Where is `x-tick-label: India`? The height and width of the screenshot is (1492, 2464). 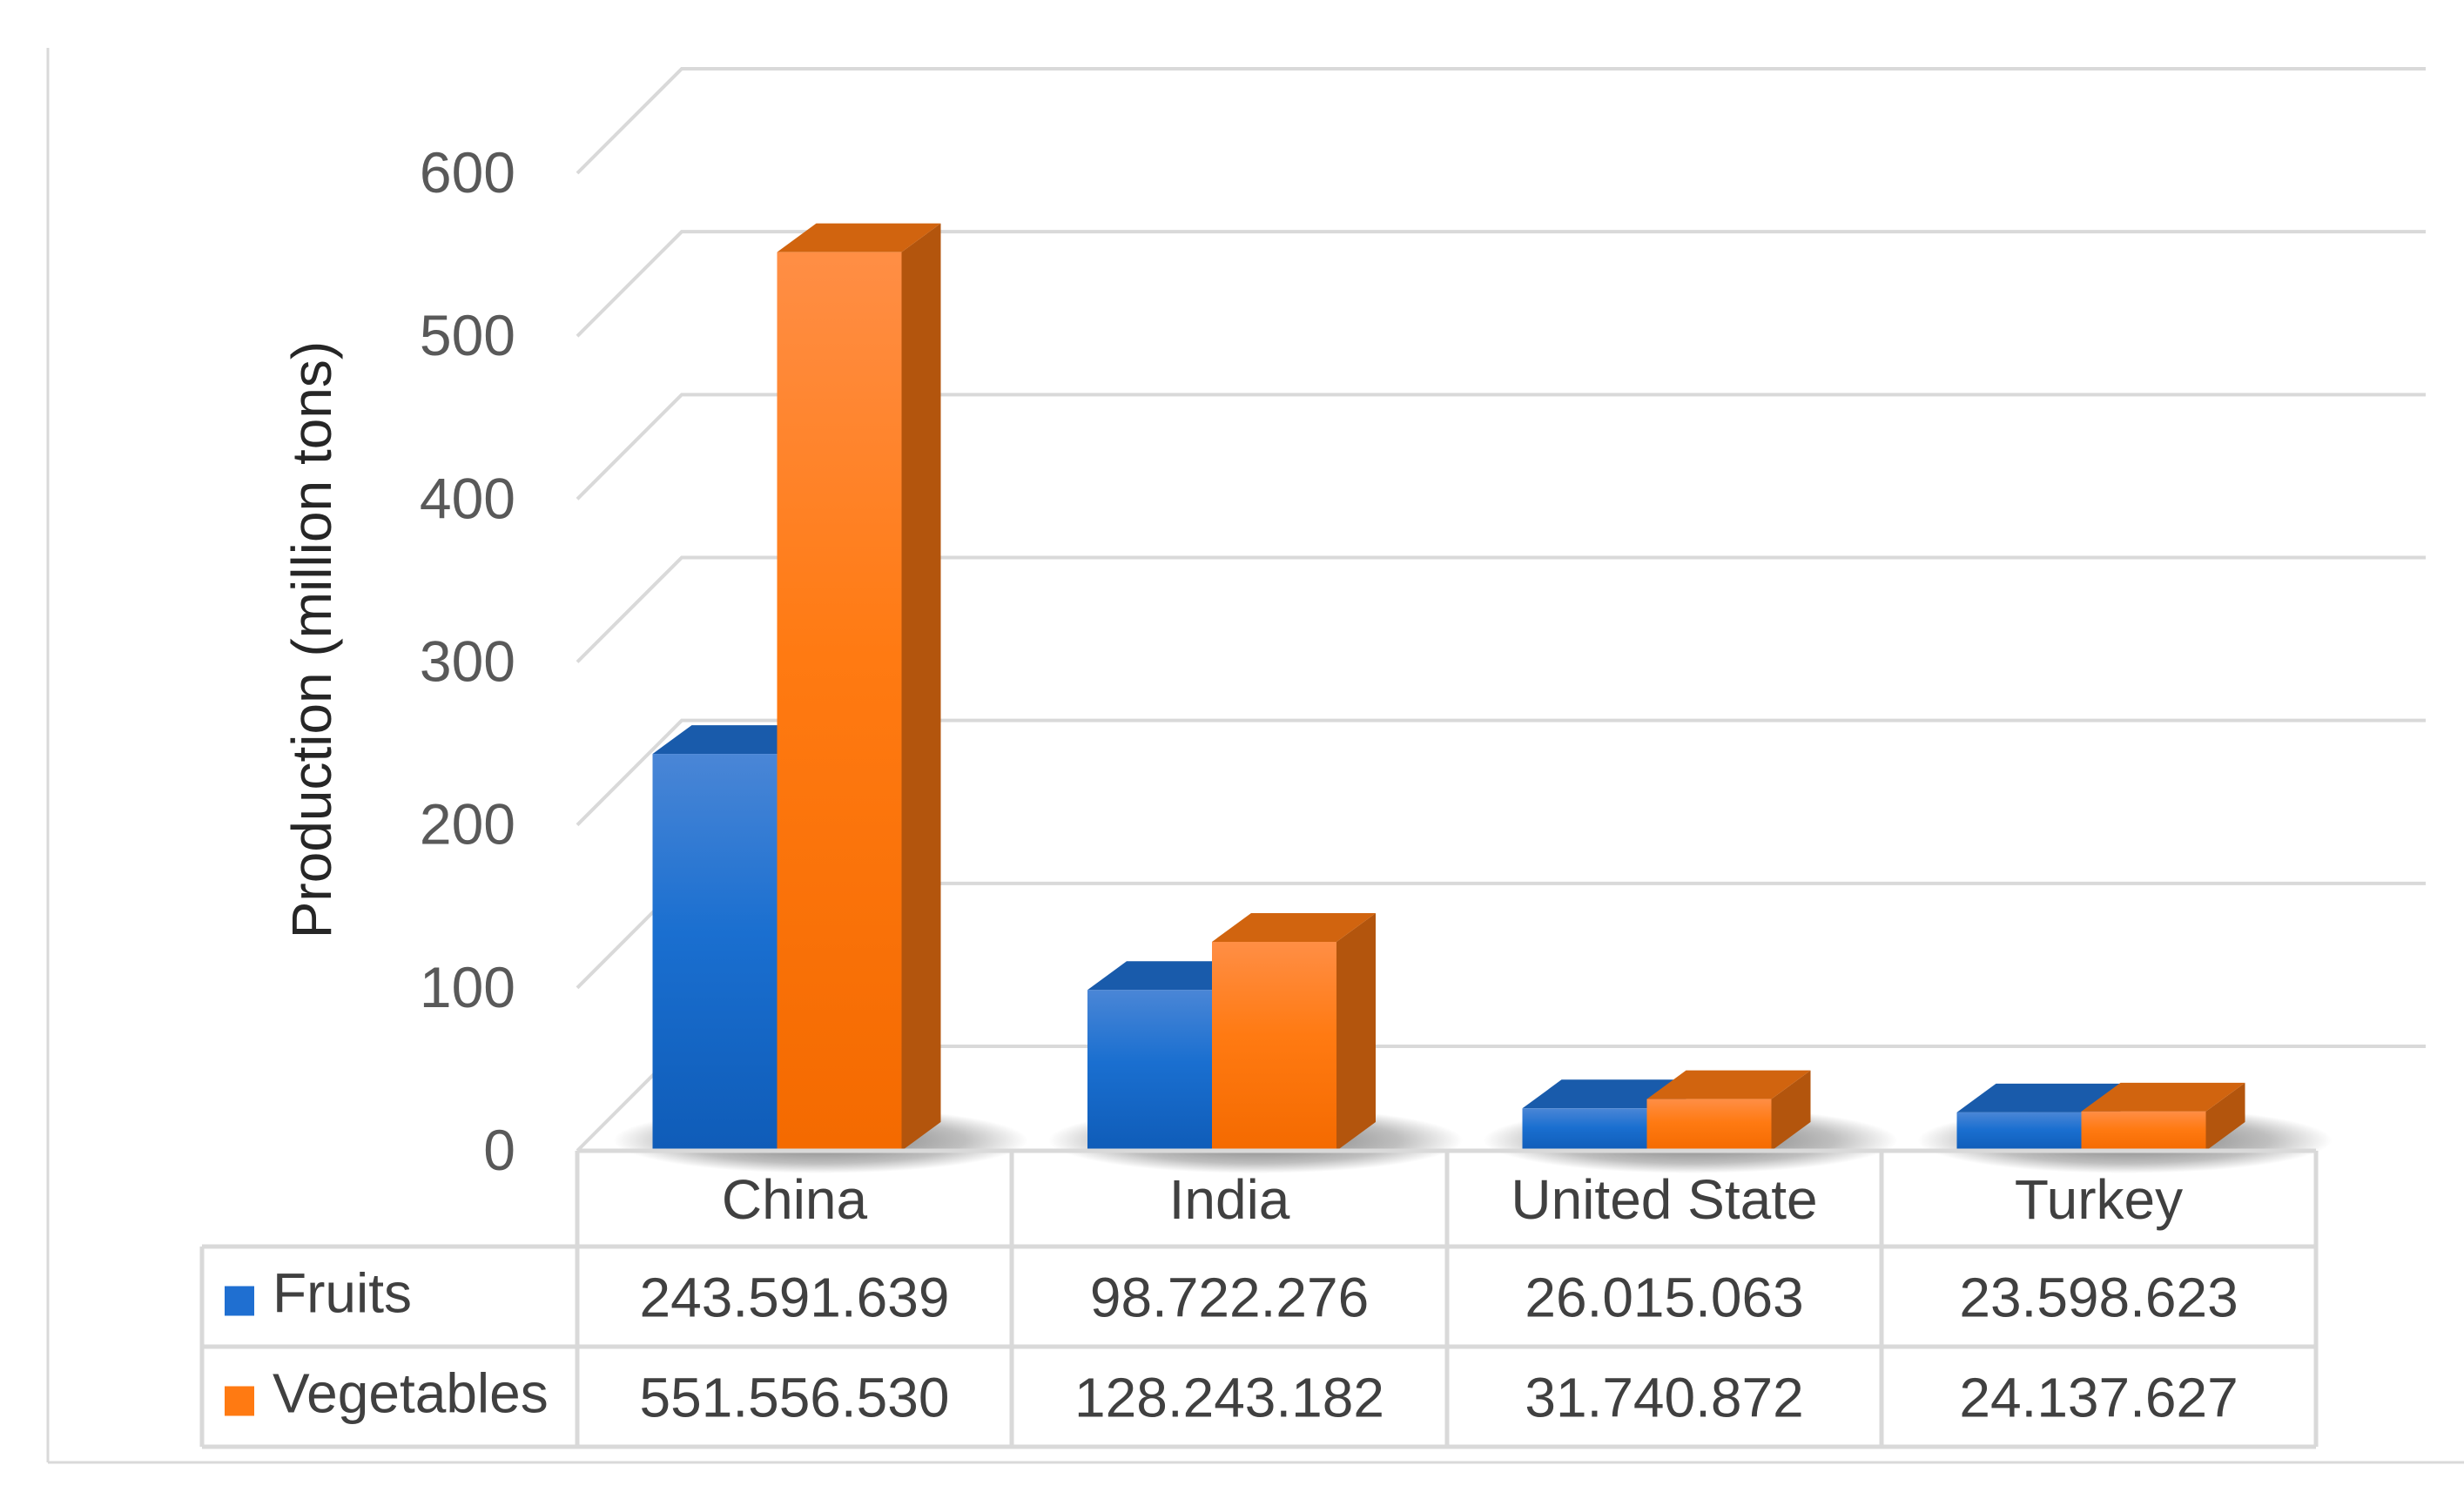
x-tick-label: India is located at coordinates (1229, 1199).